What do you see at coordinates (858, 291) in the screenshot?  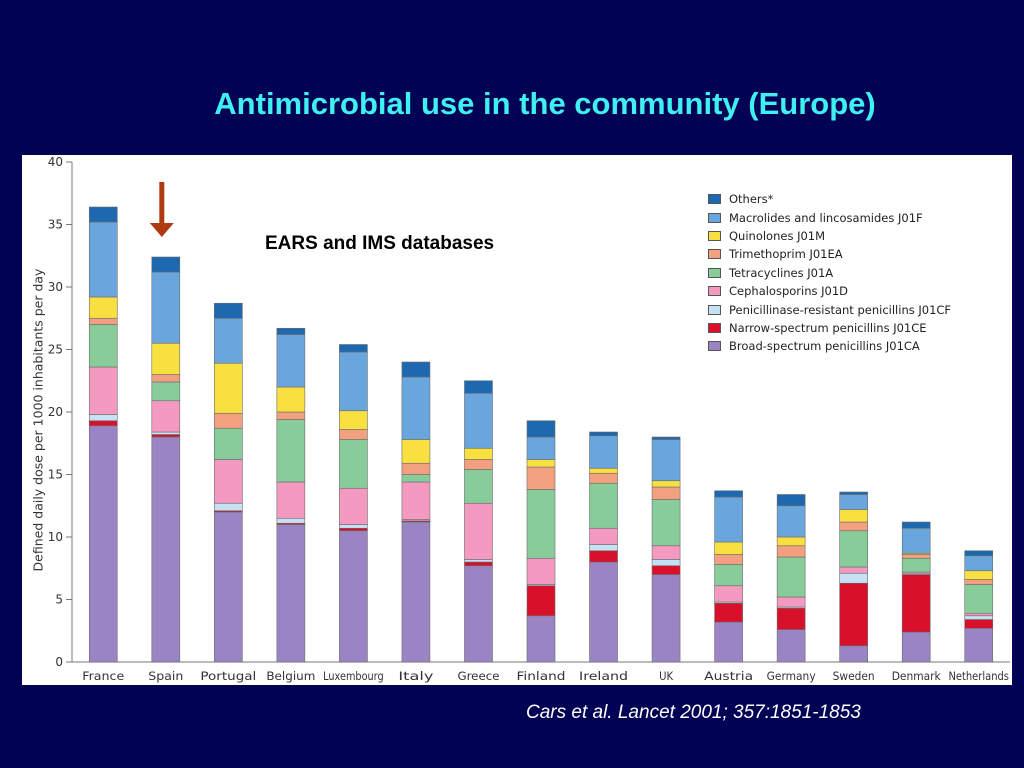 I see `legend-item: Cephalosporins J01D` at bounding box center [858, 291].